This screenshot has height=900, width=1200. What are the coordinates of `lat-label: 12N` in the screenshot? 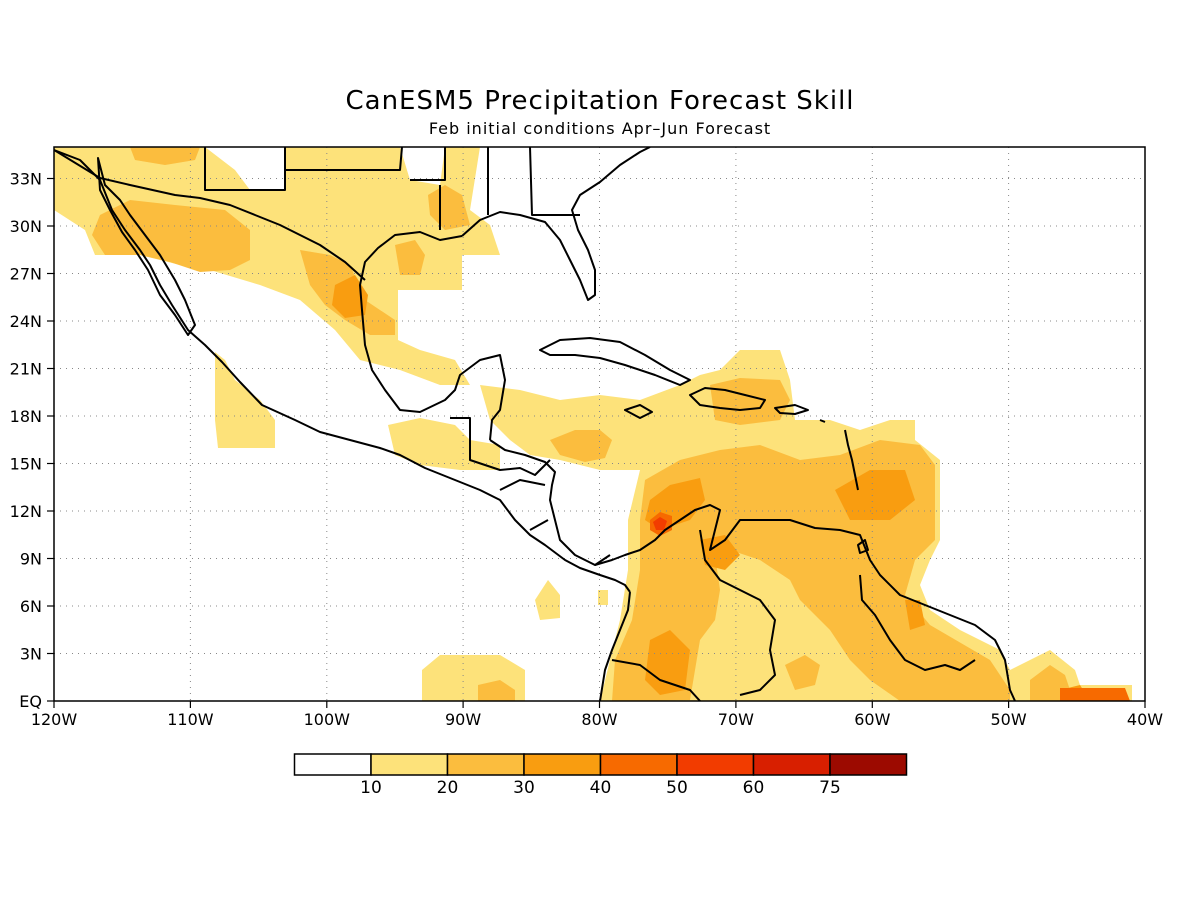 It's located at (26, 511).